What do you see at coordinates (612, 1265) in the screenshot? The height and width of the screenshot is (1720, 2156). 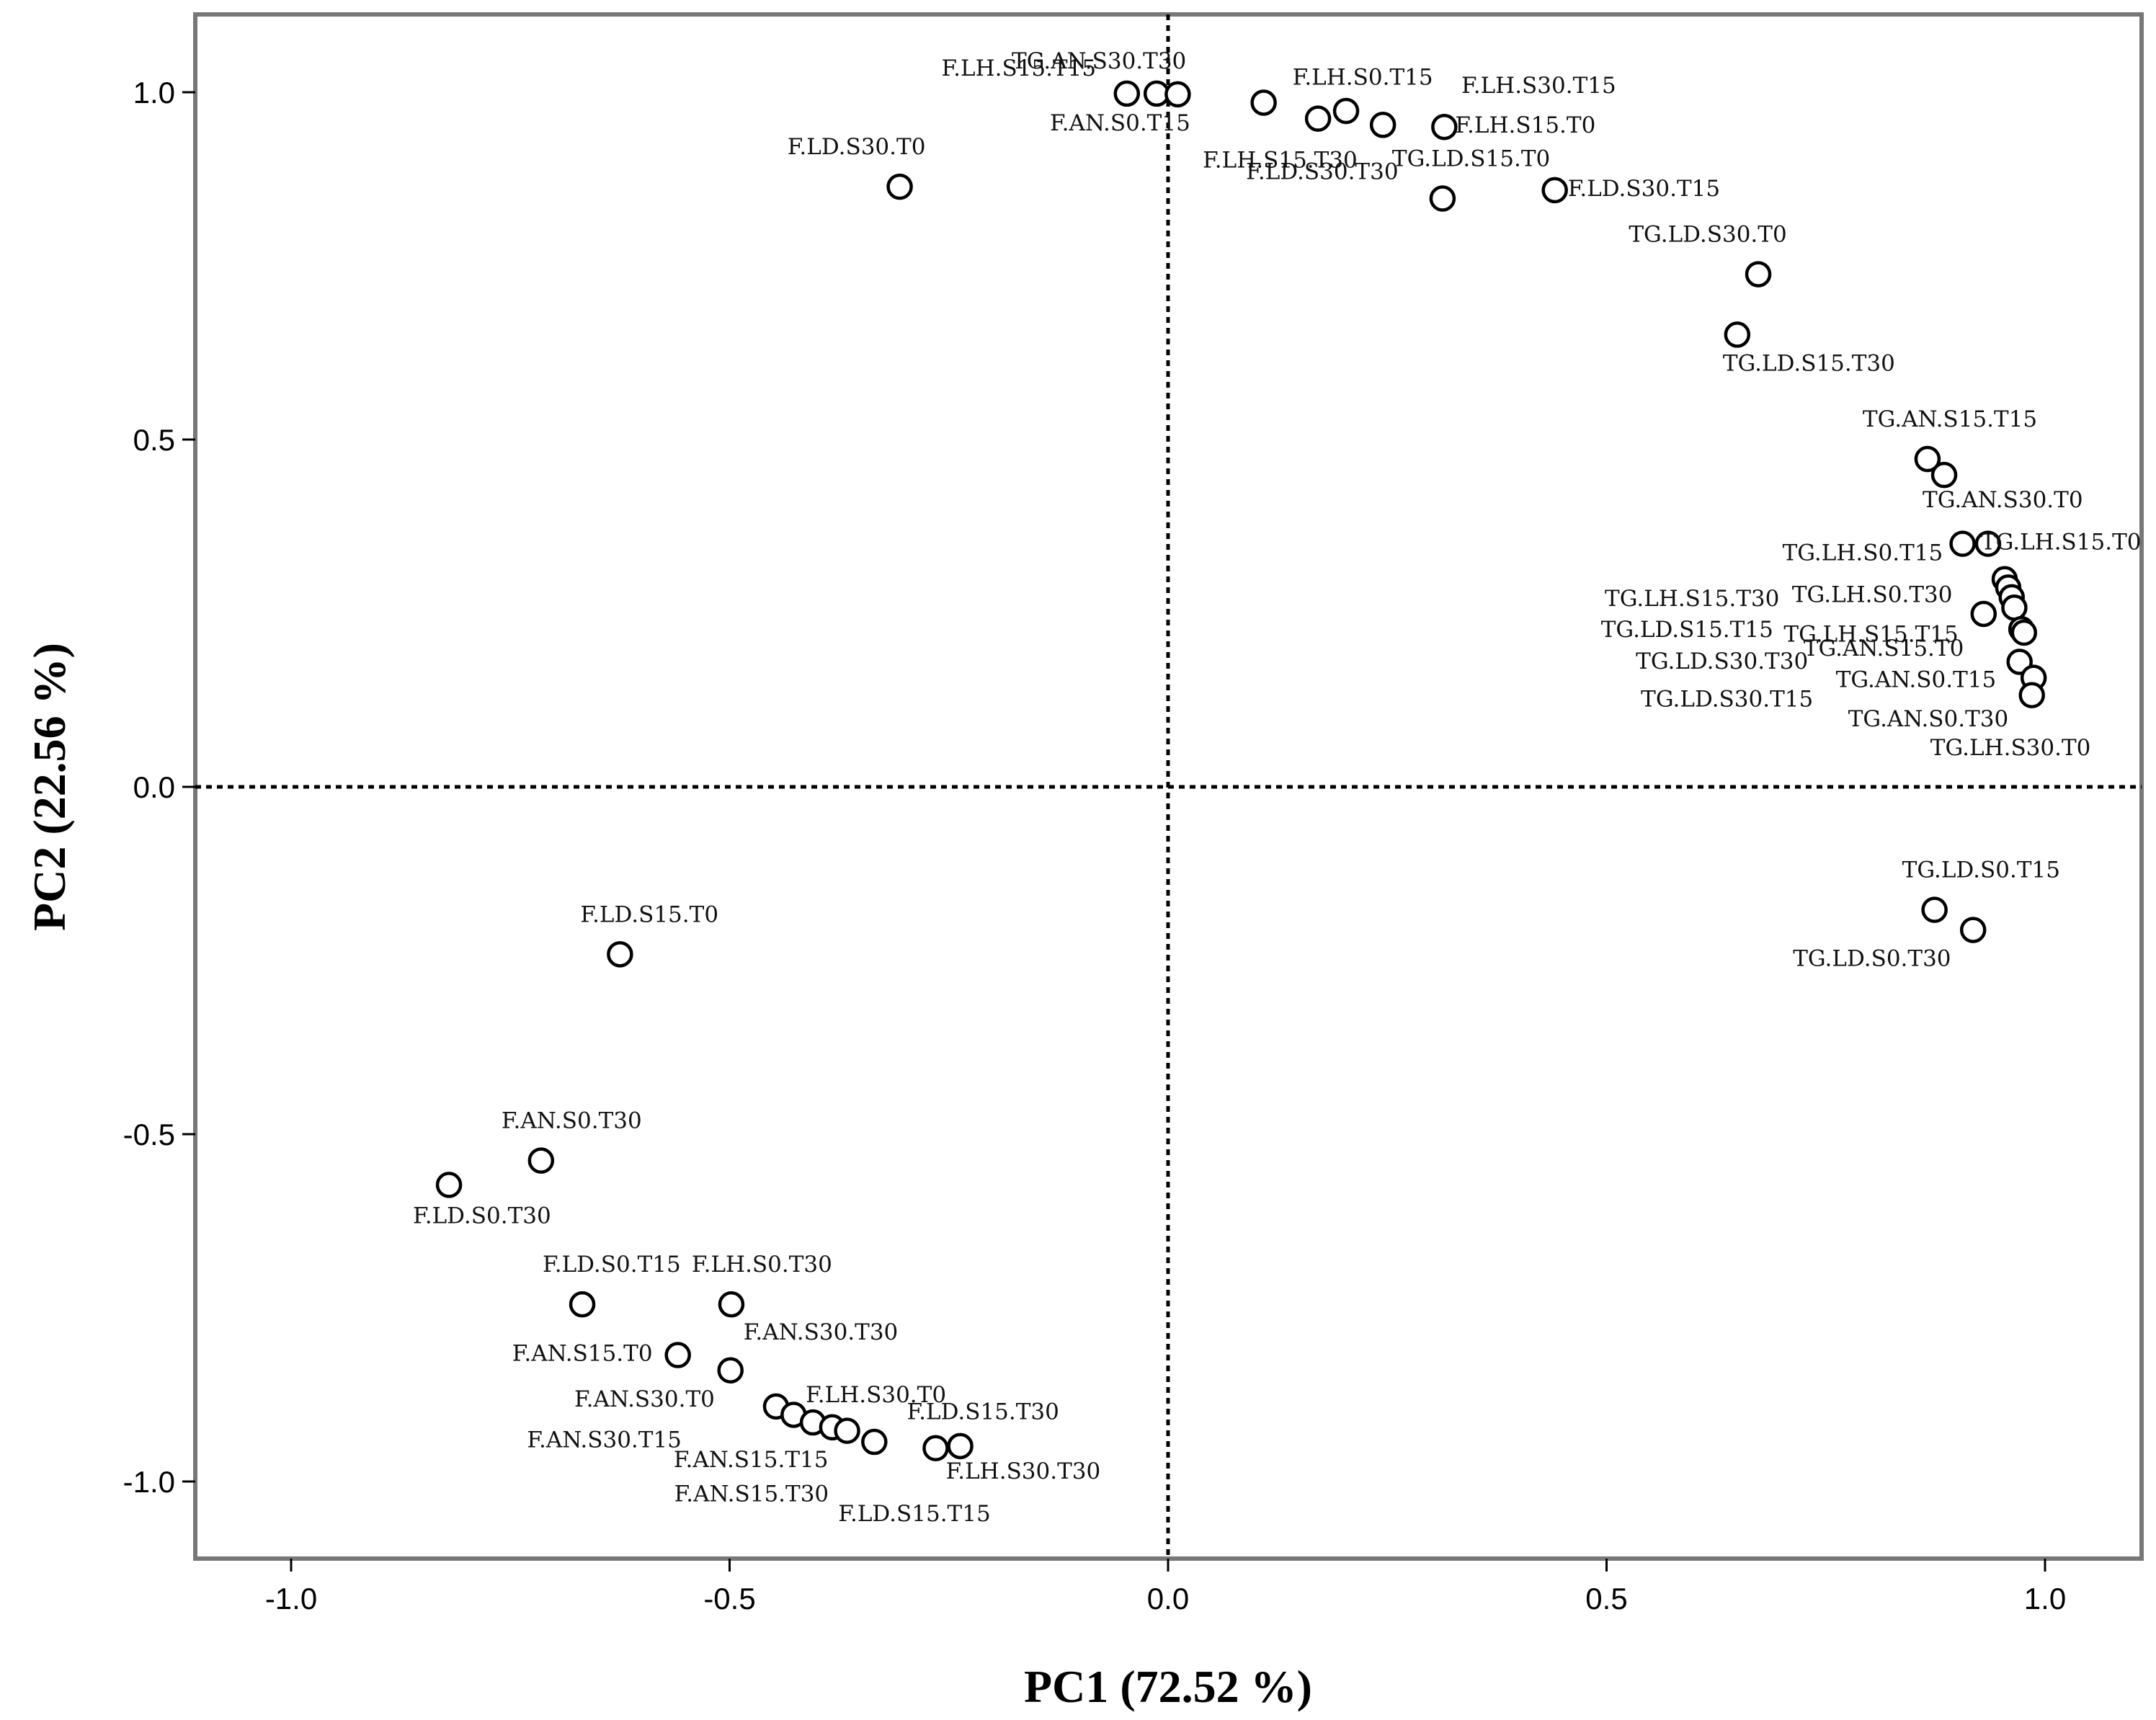 I see `data-point-label: F.LD.S0.T15` at bounding box center [612, 1265].